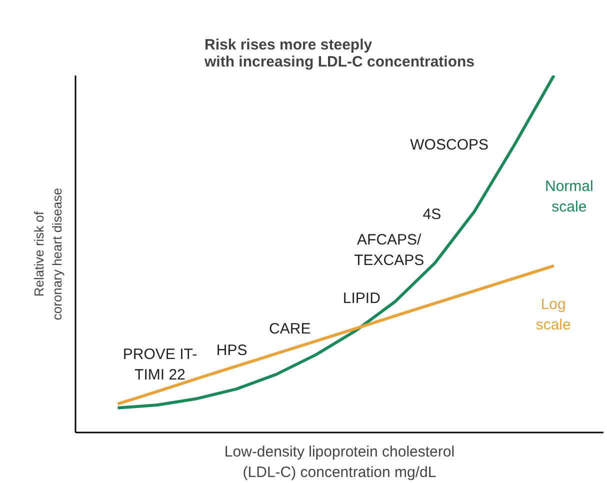  What do you see at coordinates (339, 53) in the screenshot?
I see `chart-title: Risk rises more steeply with increasing LDL-C concentrations` at bounding box center [339, 53].